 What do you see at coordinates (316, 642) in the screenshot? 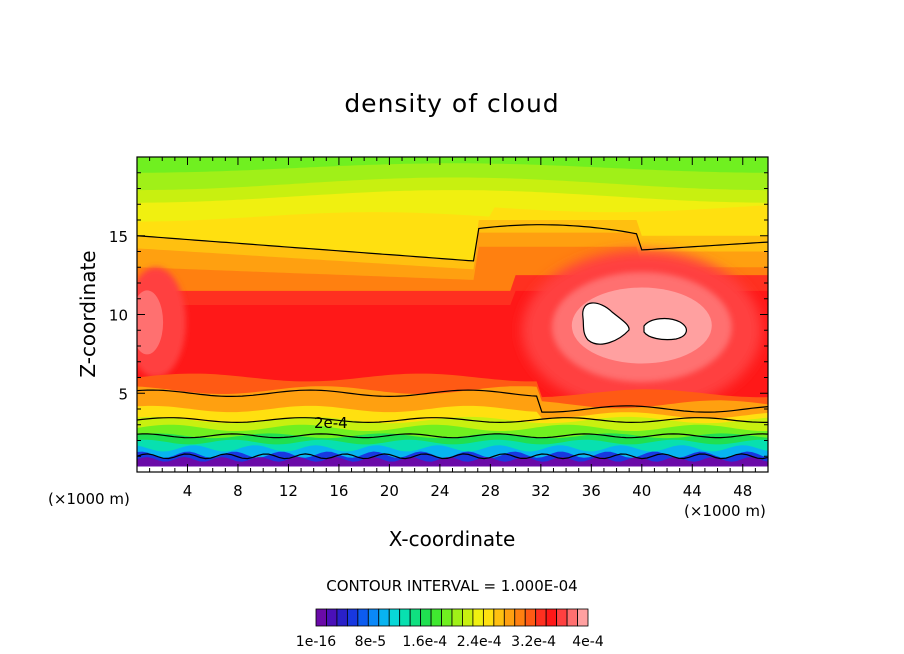
I see `colorbar-label: 1e-16` at bounding box center [316, 642].